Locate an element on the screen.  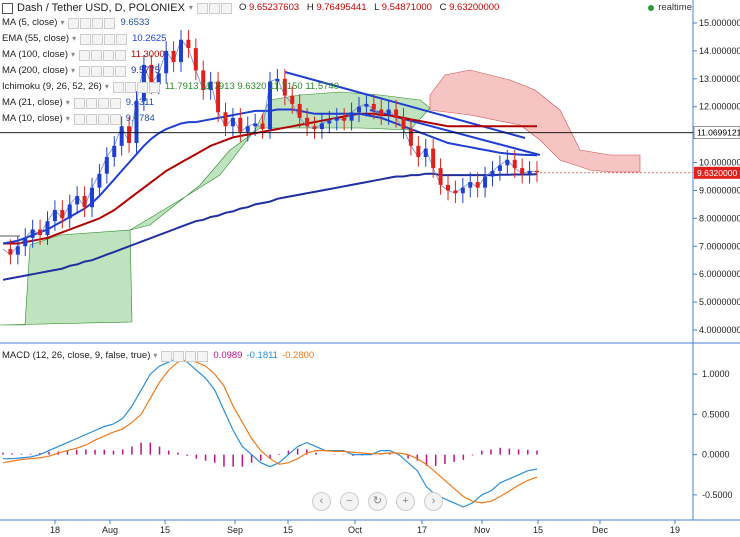
legend-row-ema55: EMA (55, close) ▾ 10.2625 is located at coordinates (84, 39).